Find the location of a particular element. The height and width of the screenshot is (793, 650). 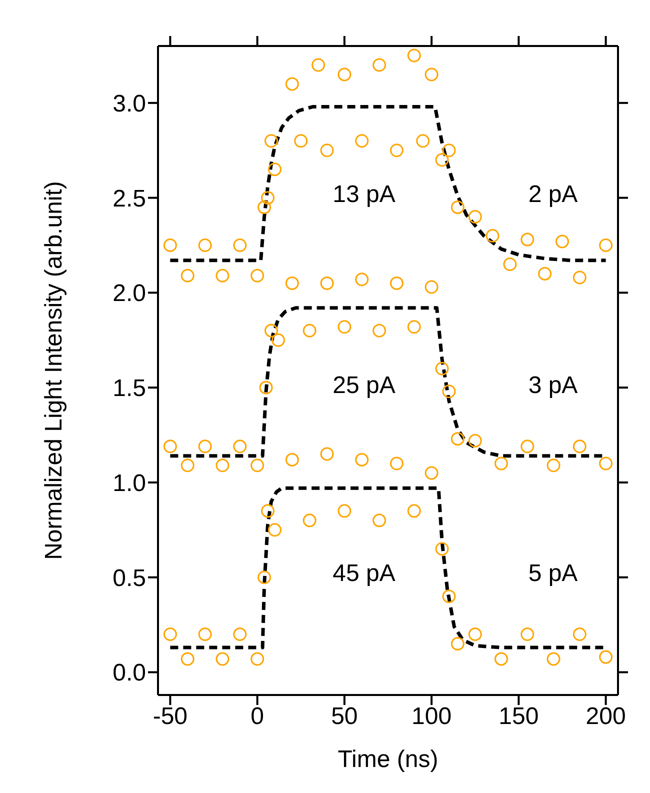

x-tick-label: 100 is located at coordinates (432, 716).